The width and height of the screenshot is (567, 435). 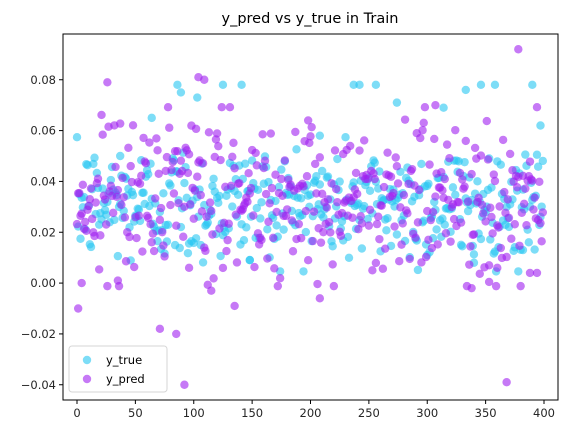 I want to click on x-tick-label: 100, so click(x=194, y=413).